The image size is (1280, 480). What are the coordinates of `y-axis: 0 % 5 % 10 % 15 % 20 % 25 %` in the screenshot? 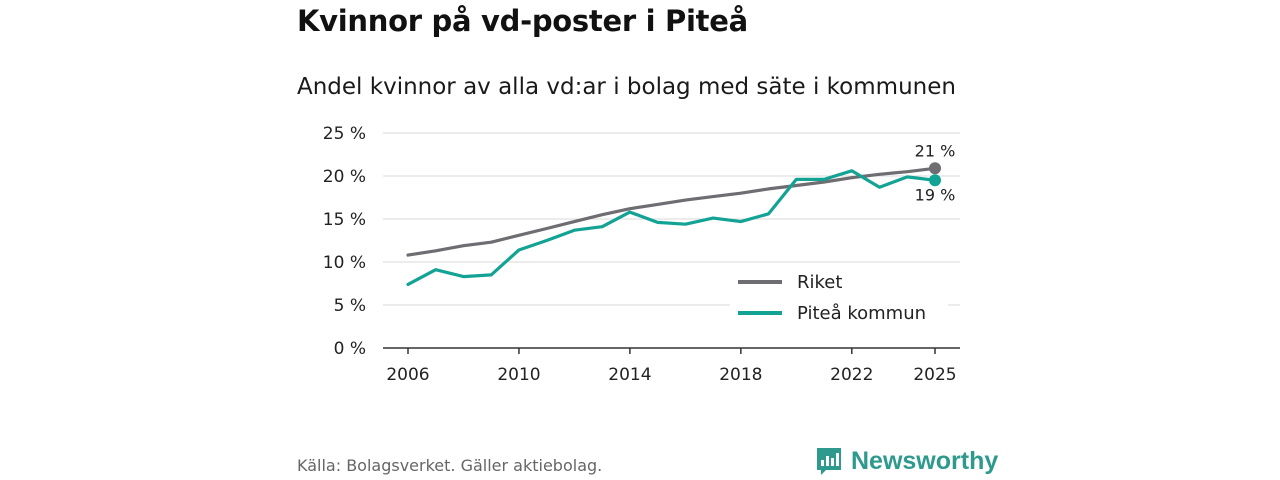 It's located at (344, 241).